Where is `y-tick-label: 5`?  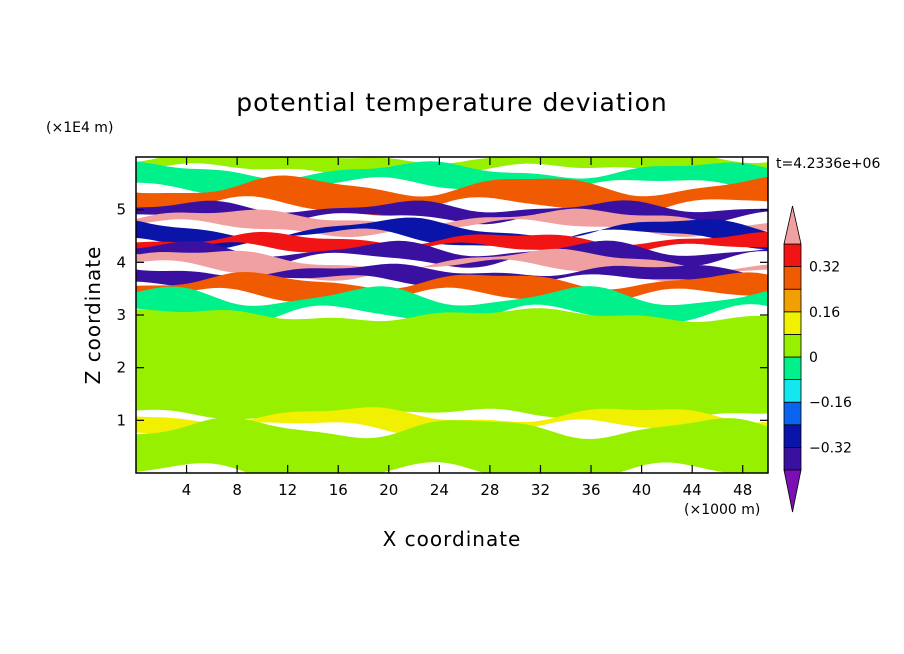 y-tick-label: 5 is located at coordinates (121, 210).